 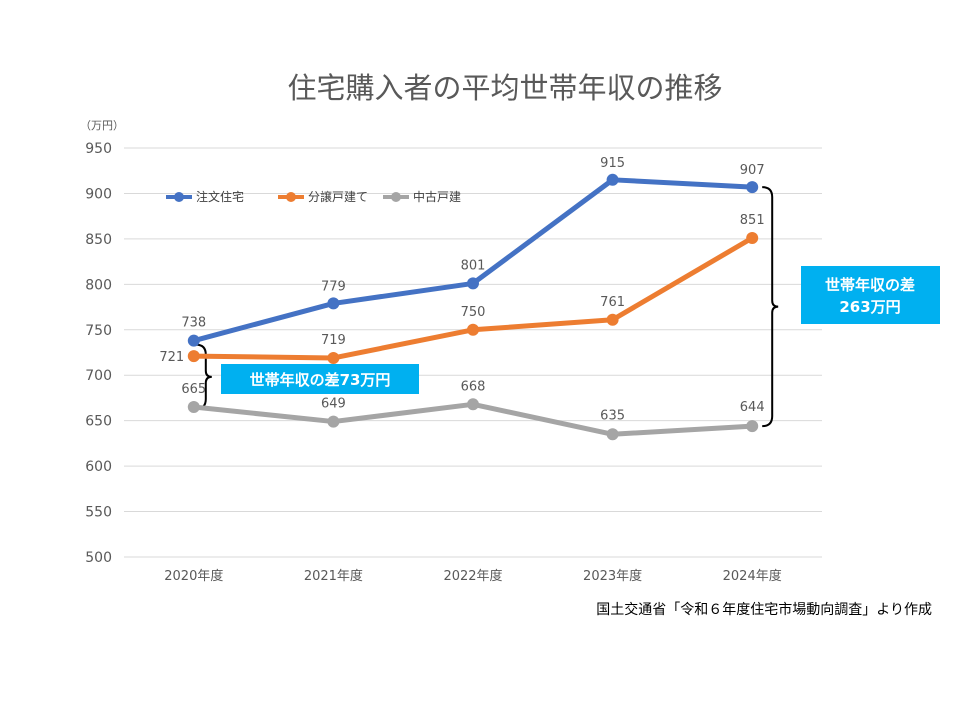 What do you see at coordinates (98, 331) in the screenshot?
I see `y-tick-label: 750` at bounding box center [98, 331].